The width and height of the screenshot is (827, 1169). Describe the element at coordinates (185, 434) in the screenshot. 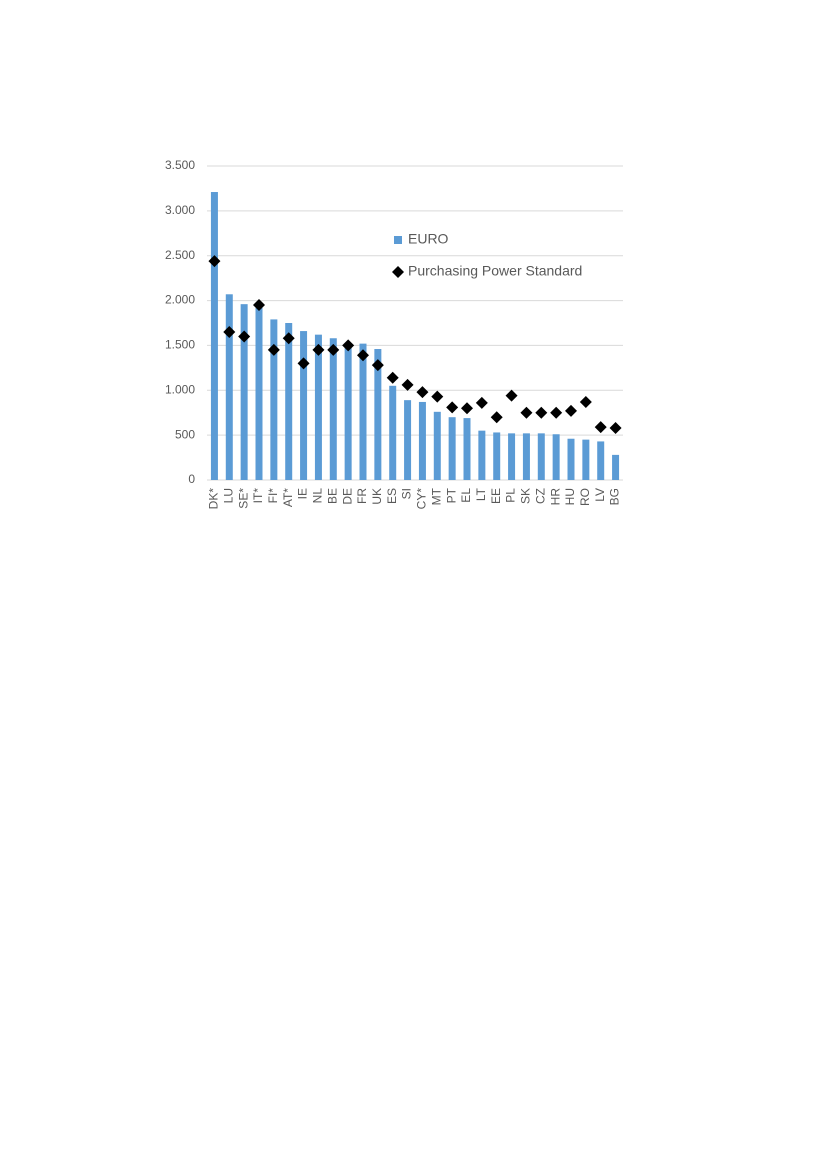

I see `y-tick-label: 500` at that location.